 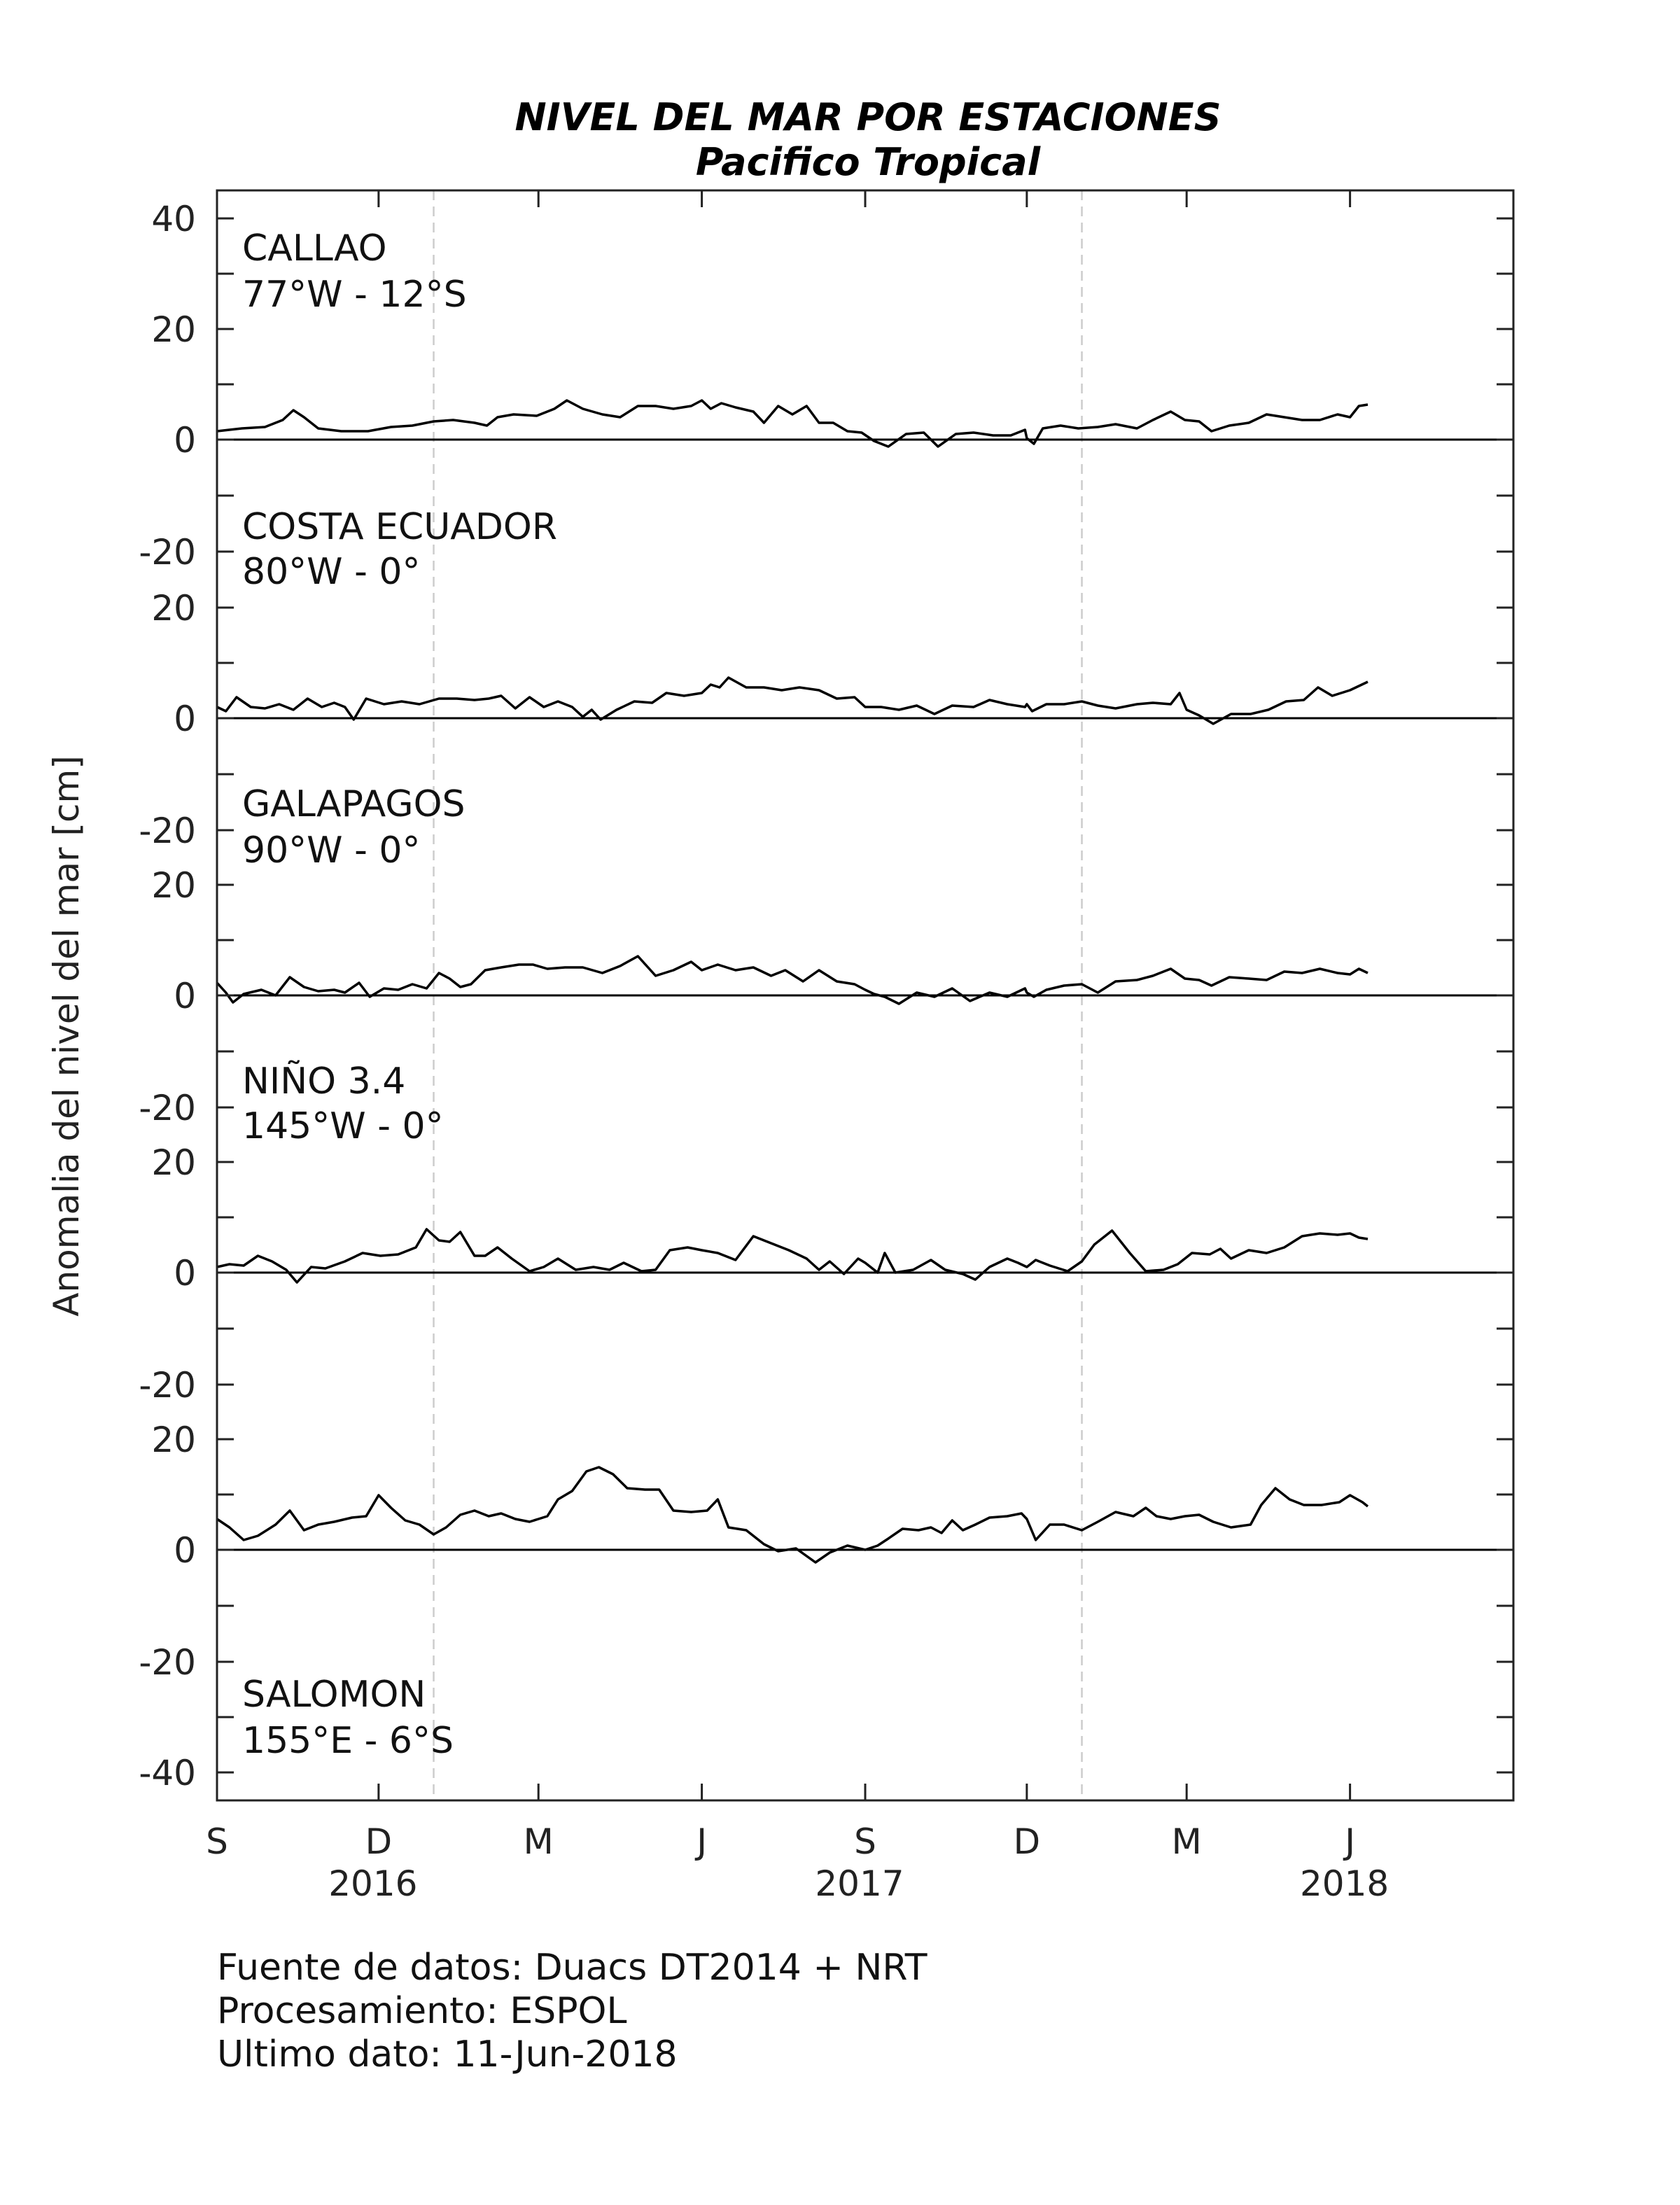 What do you see at coordinates (353, 804) in the screenshot?
I see `station-name: GALAPAGOS` at bounding box center [353, 804].